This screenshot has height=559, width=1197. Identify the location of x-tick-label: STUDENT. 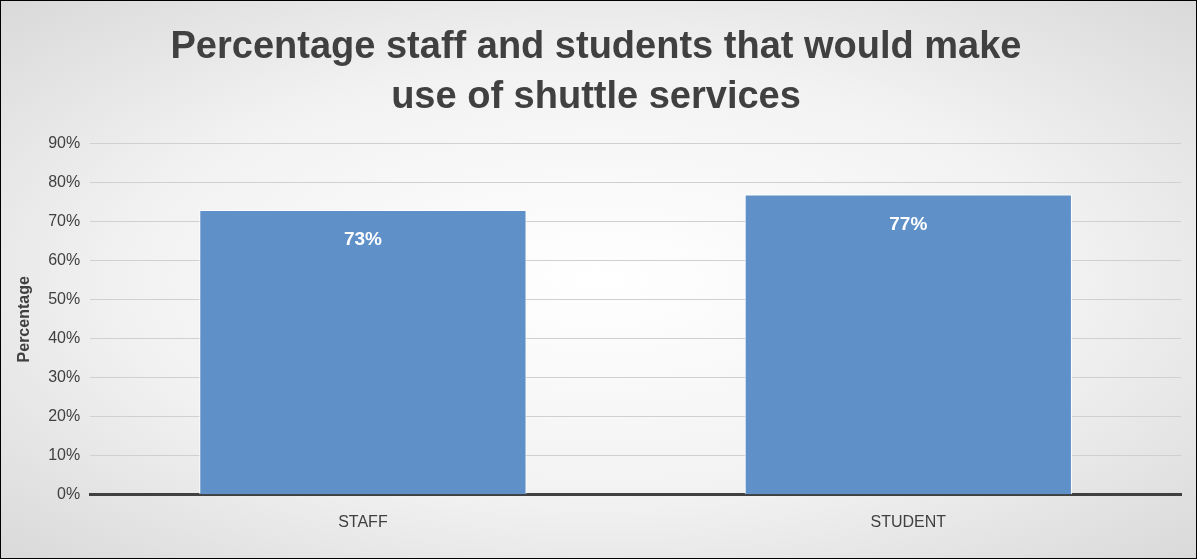
(908, 521).